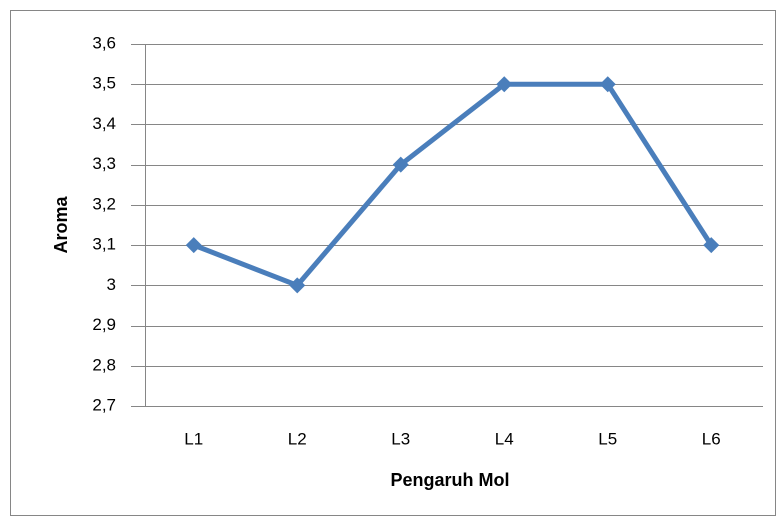 Image resolution: width=781 pixels, height=522 pixels. I want to click on y-tick-label: 3,2, so click(104, 203).